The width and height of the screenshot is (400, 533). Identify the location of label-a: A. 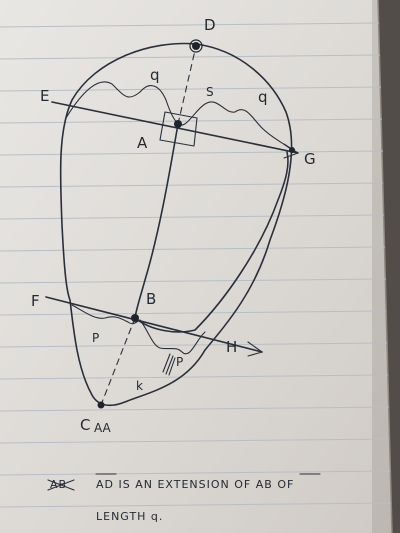
(142, 143).